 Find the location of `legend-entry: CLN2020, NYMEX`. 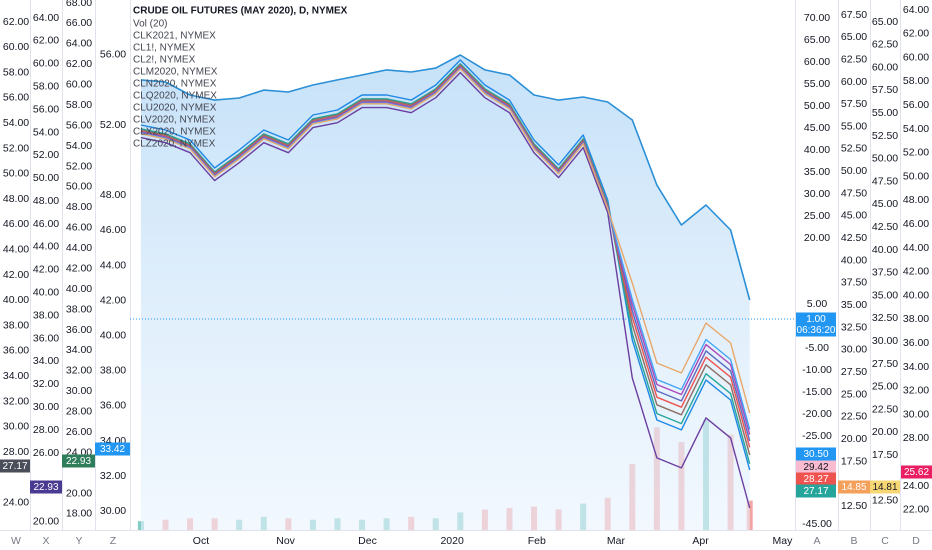

legend-entry: CLN2020, NYMEX is located at coordinates (175, 84).